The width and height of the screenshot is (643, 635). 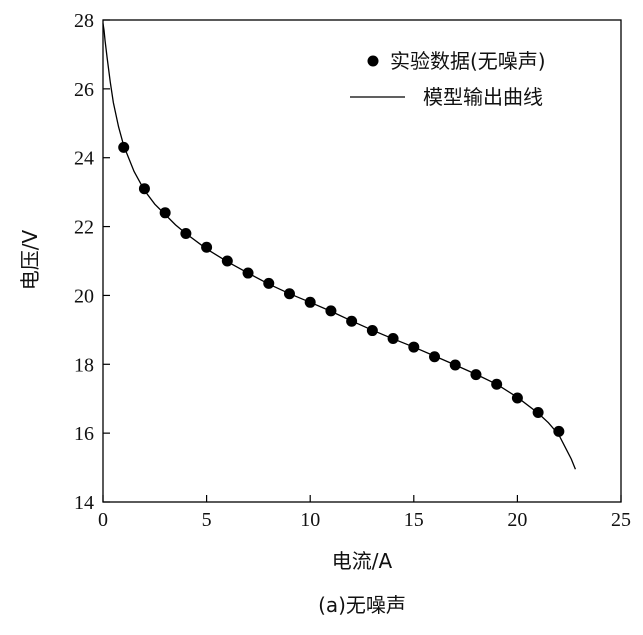 What do you see at coordinates (517, 520) in the screenshot?
I see `x-tick-label: 20` at bounding box center [517, 520].